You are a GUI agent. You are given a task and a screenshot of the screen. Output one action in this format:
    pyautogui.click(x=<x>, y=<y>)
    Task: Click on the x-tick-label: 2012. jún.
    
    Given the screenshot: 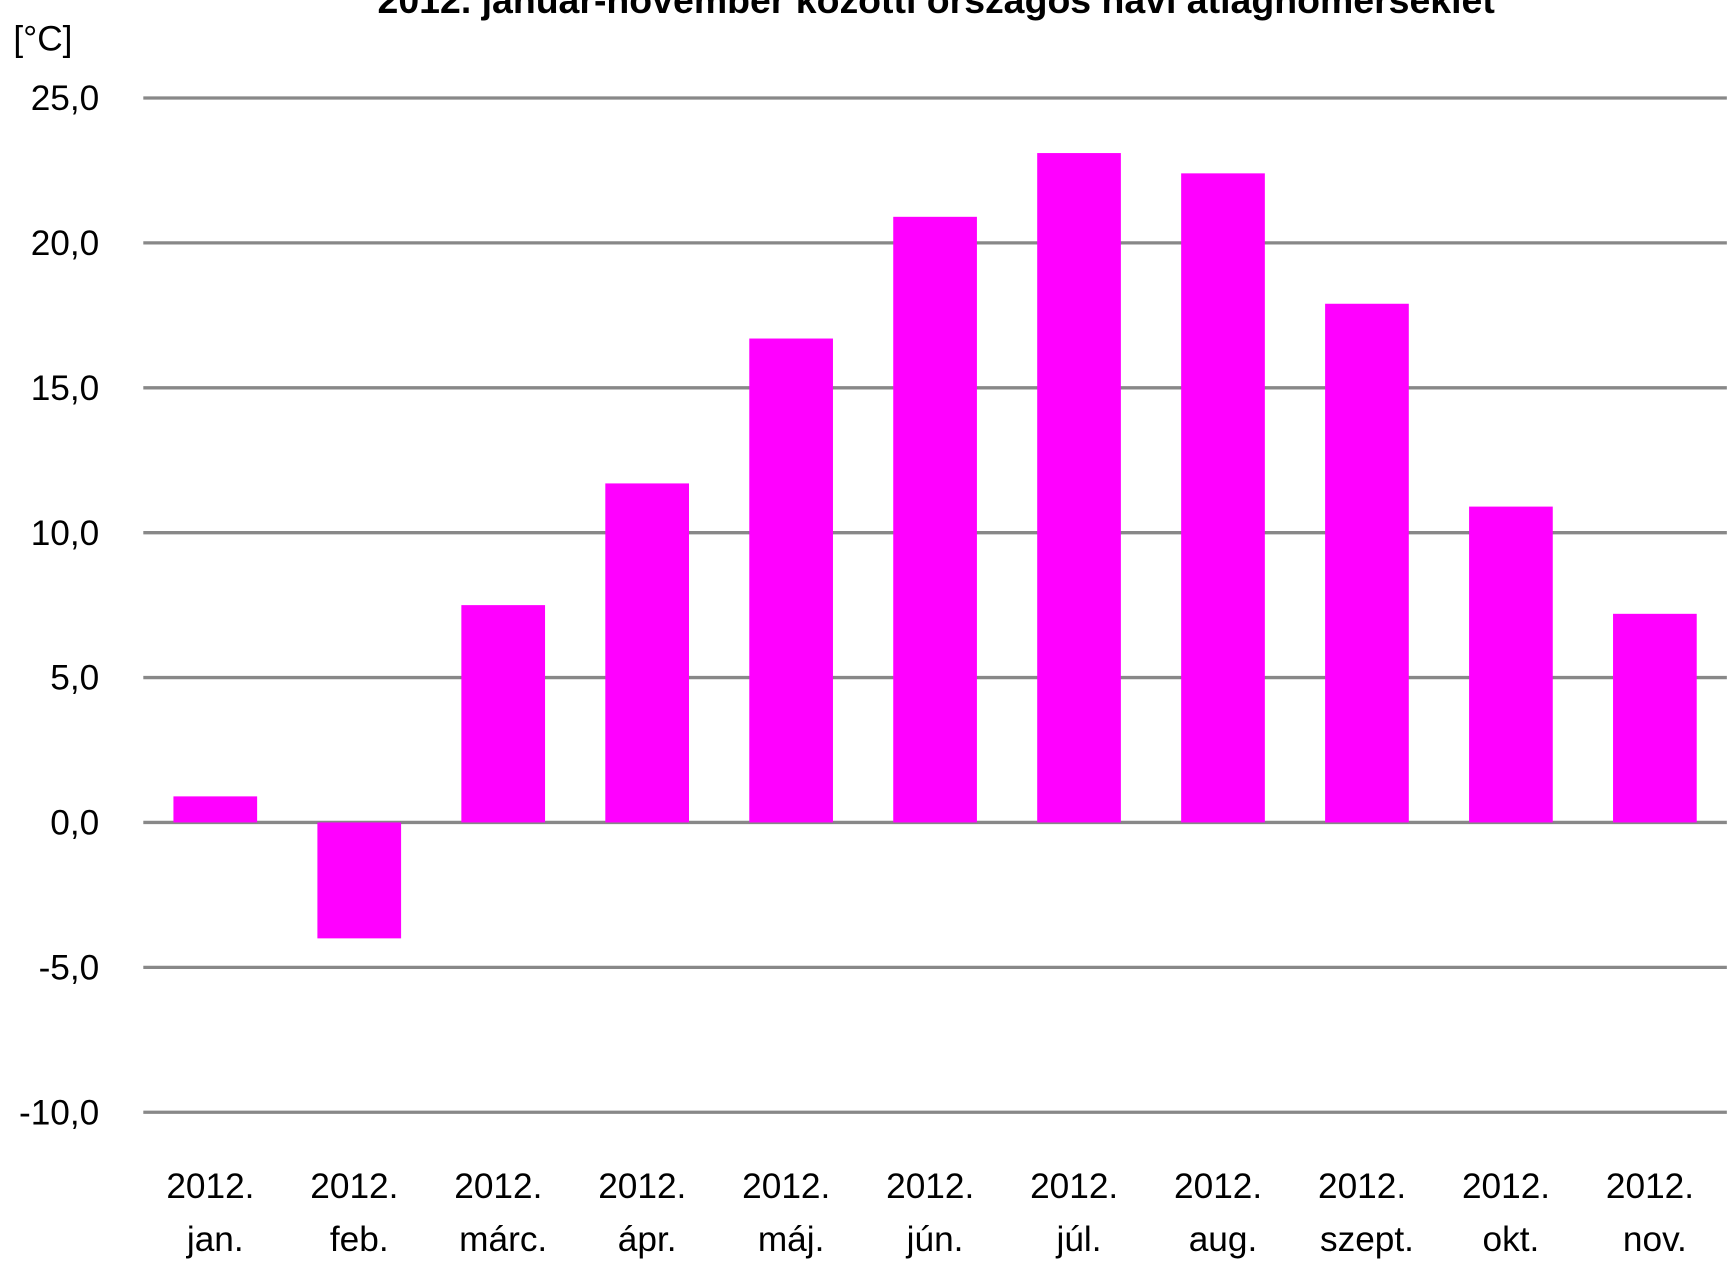 What is the action you would take?
    pyautogui.click(x=935, y=1213)
    